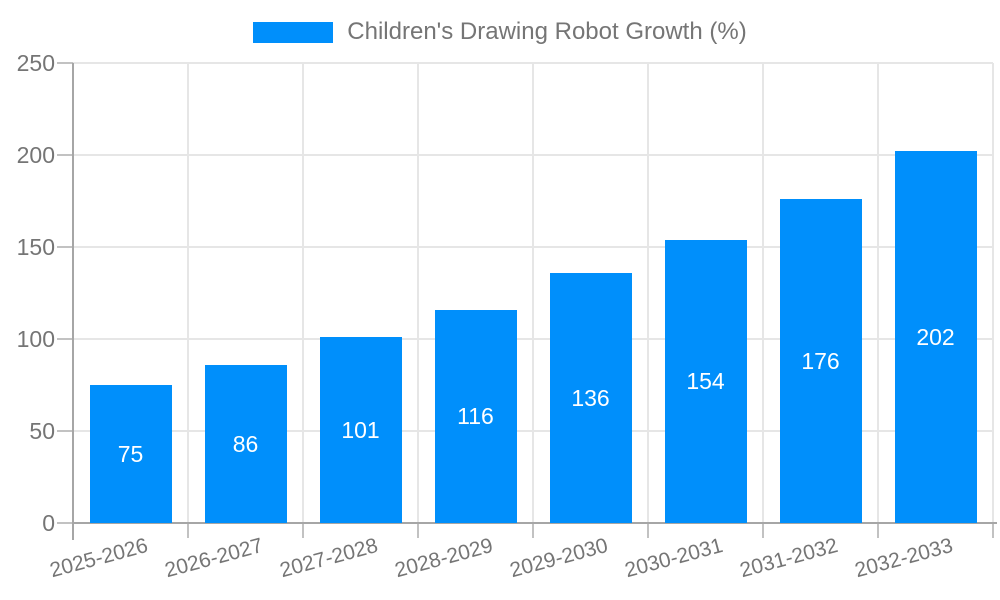  I want to click on y-axis-tick-label: 50, so click(42, 431).